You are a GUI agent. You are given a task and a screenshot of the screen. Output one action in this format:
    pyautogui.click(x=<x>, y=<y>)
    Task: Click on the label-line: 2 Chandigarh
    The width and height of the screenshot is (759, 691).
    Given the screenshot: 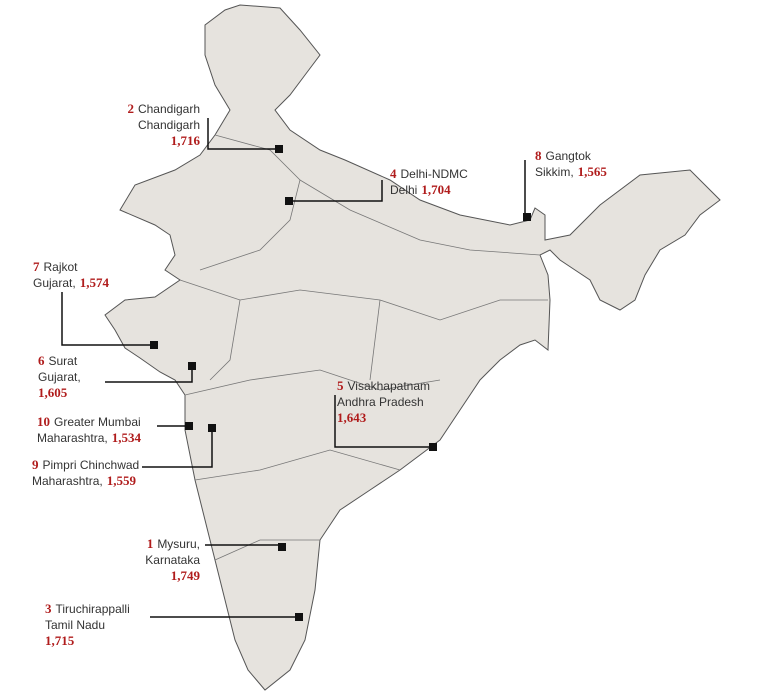 What is the action you would take?
    pyautogui.click(x=163, y=108)
    